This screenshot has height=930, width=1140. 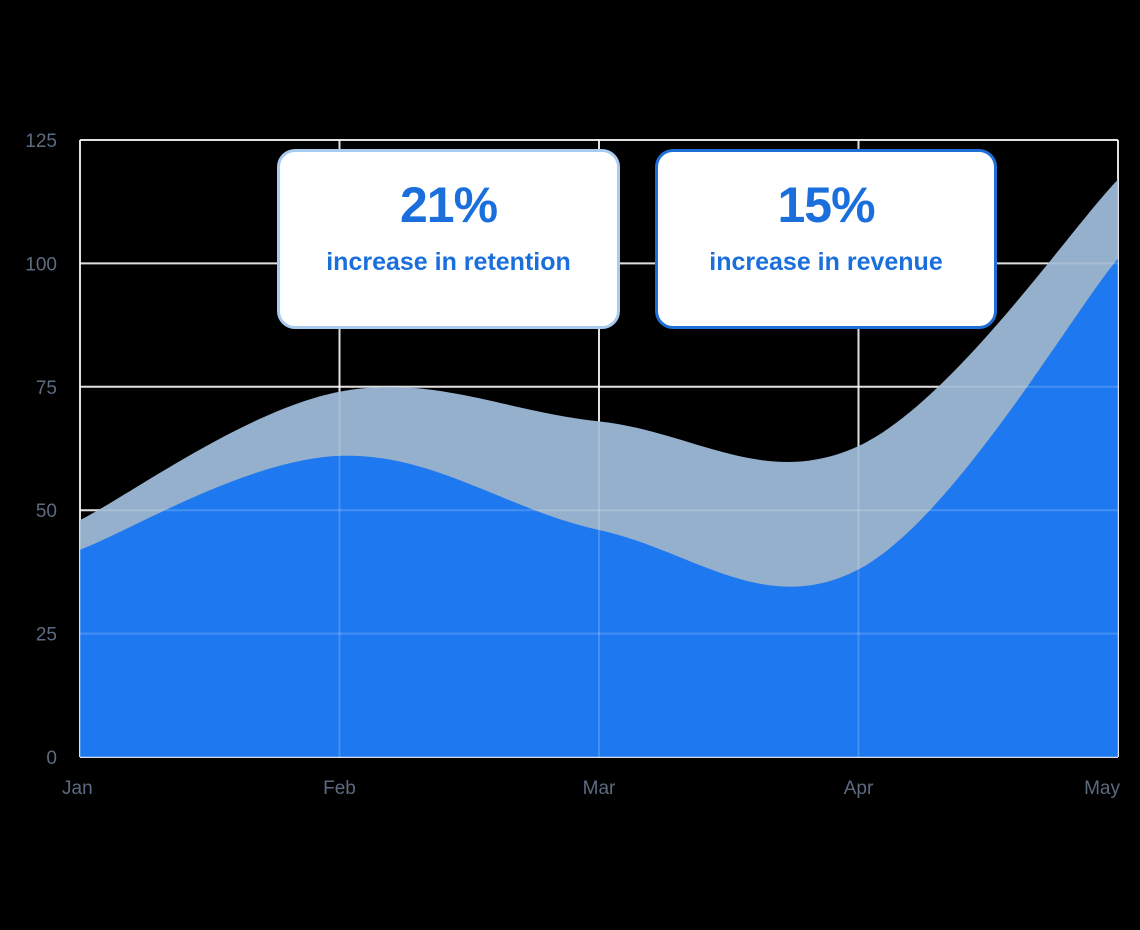 I want to click on y-tick-label: 100, so click(x=41, y=264).